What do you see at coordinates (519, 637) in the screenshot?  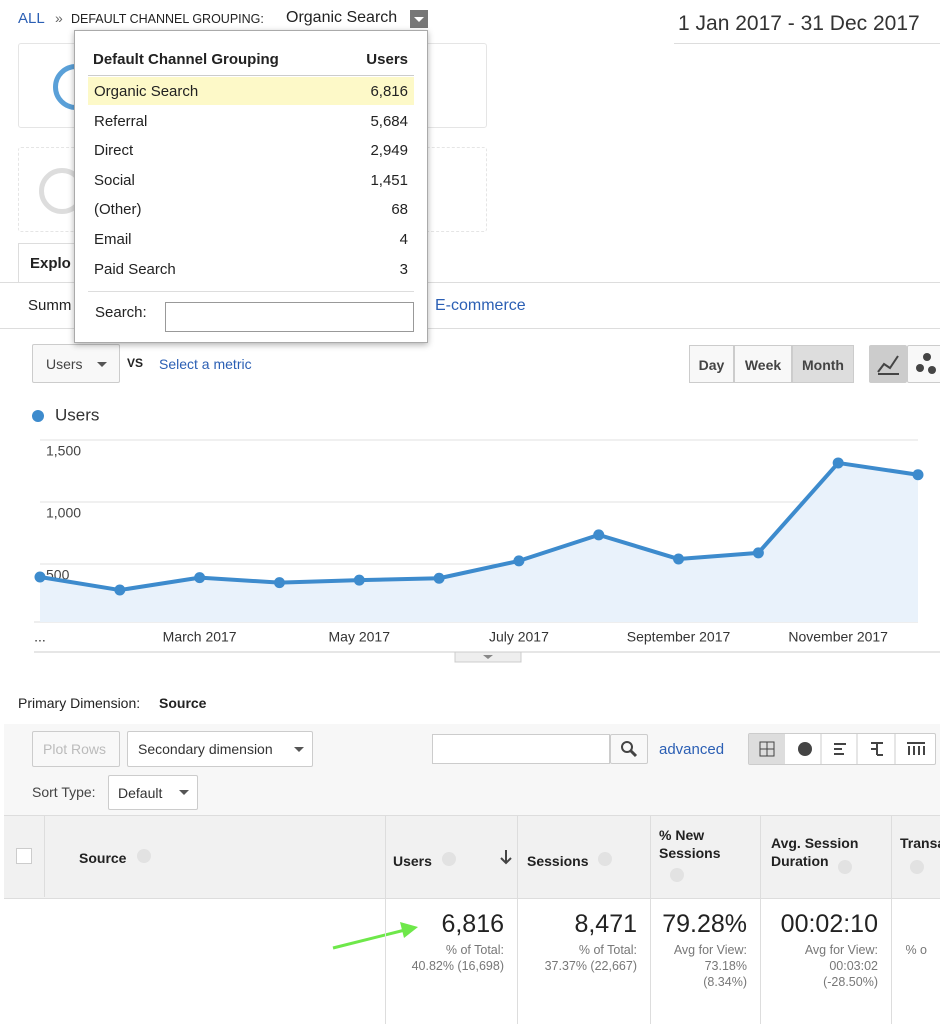 I see `x-tick-label: July 2017` at bounding box center [519, 637].